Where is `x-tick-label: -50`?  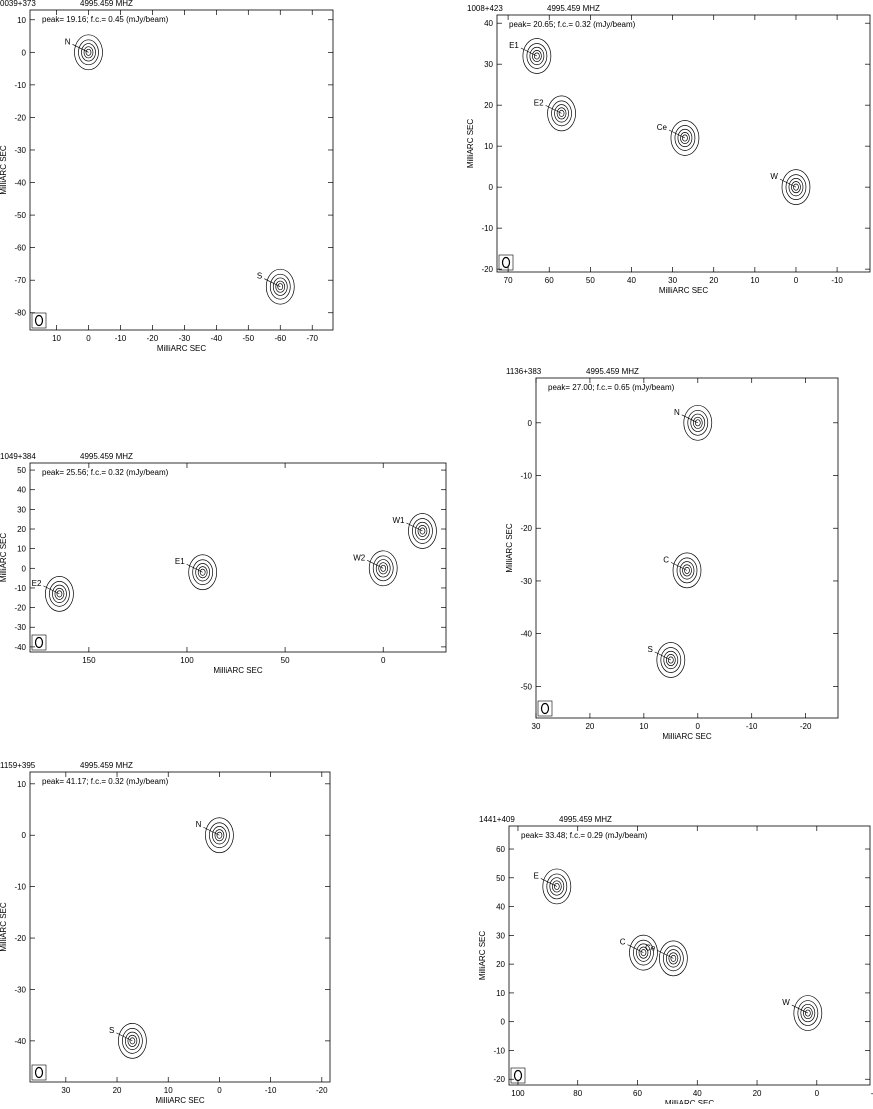
x-tick-label: -50 is located at coordinates (249, 338).